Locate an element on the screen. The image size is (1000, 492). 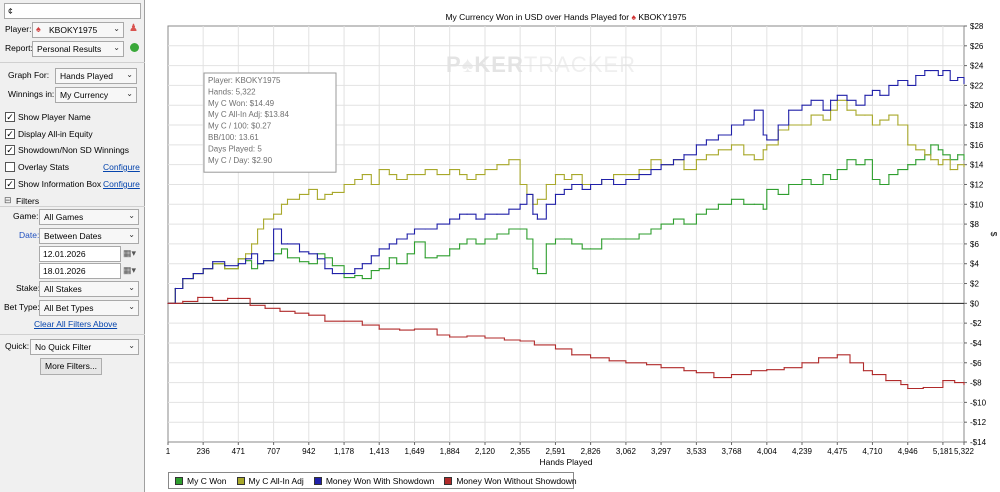
configure-info-box-link: Configure is located at coordinates (121, 184).